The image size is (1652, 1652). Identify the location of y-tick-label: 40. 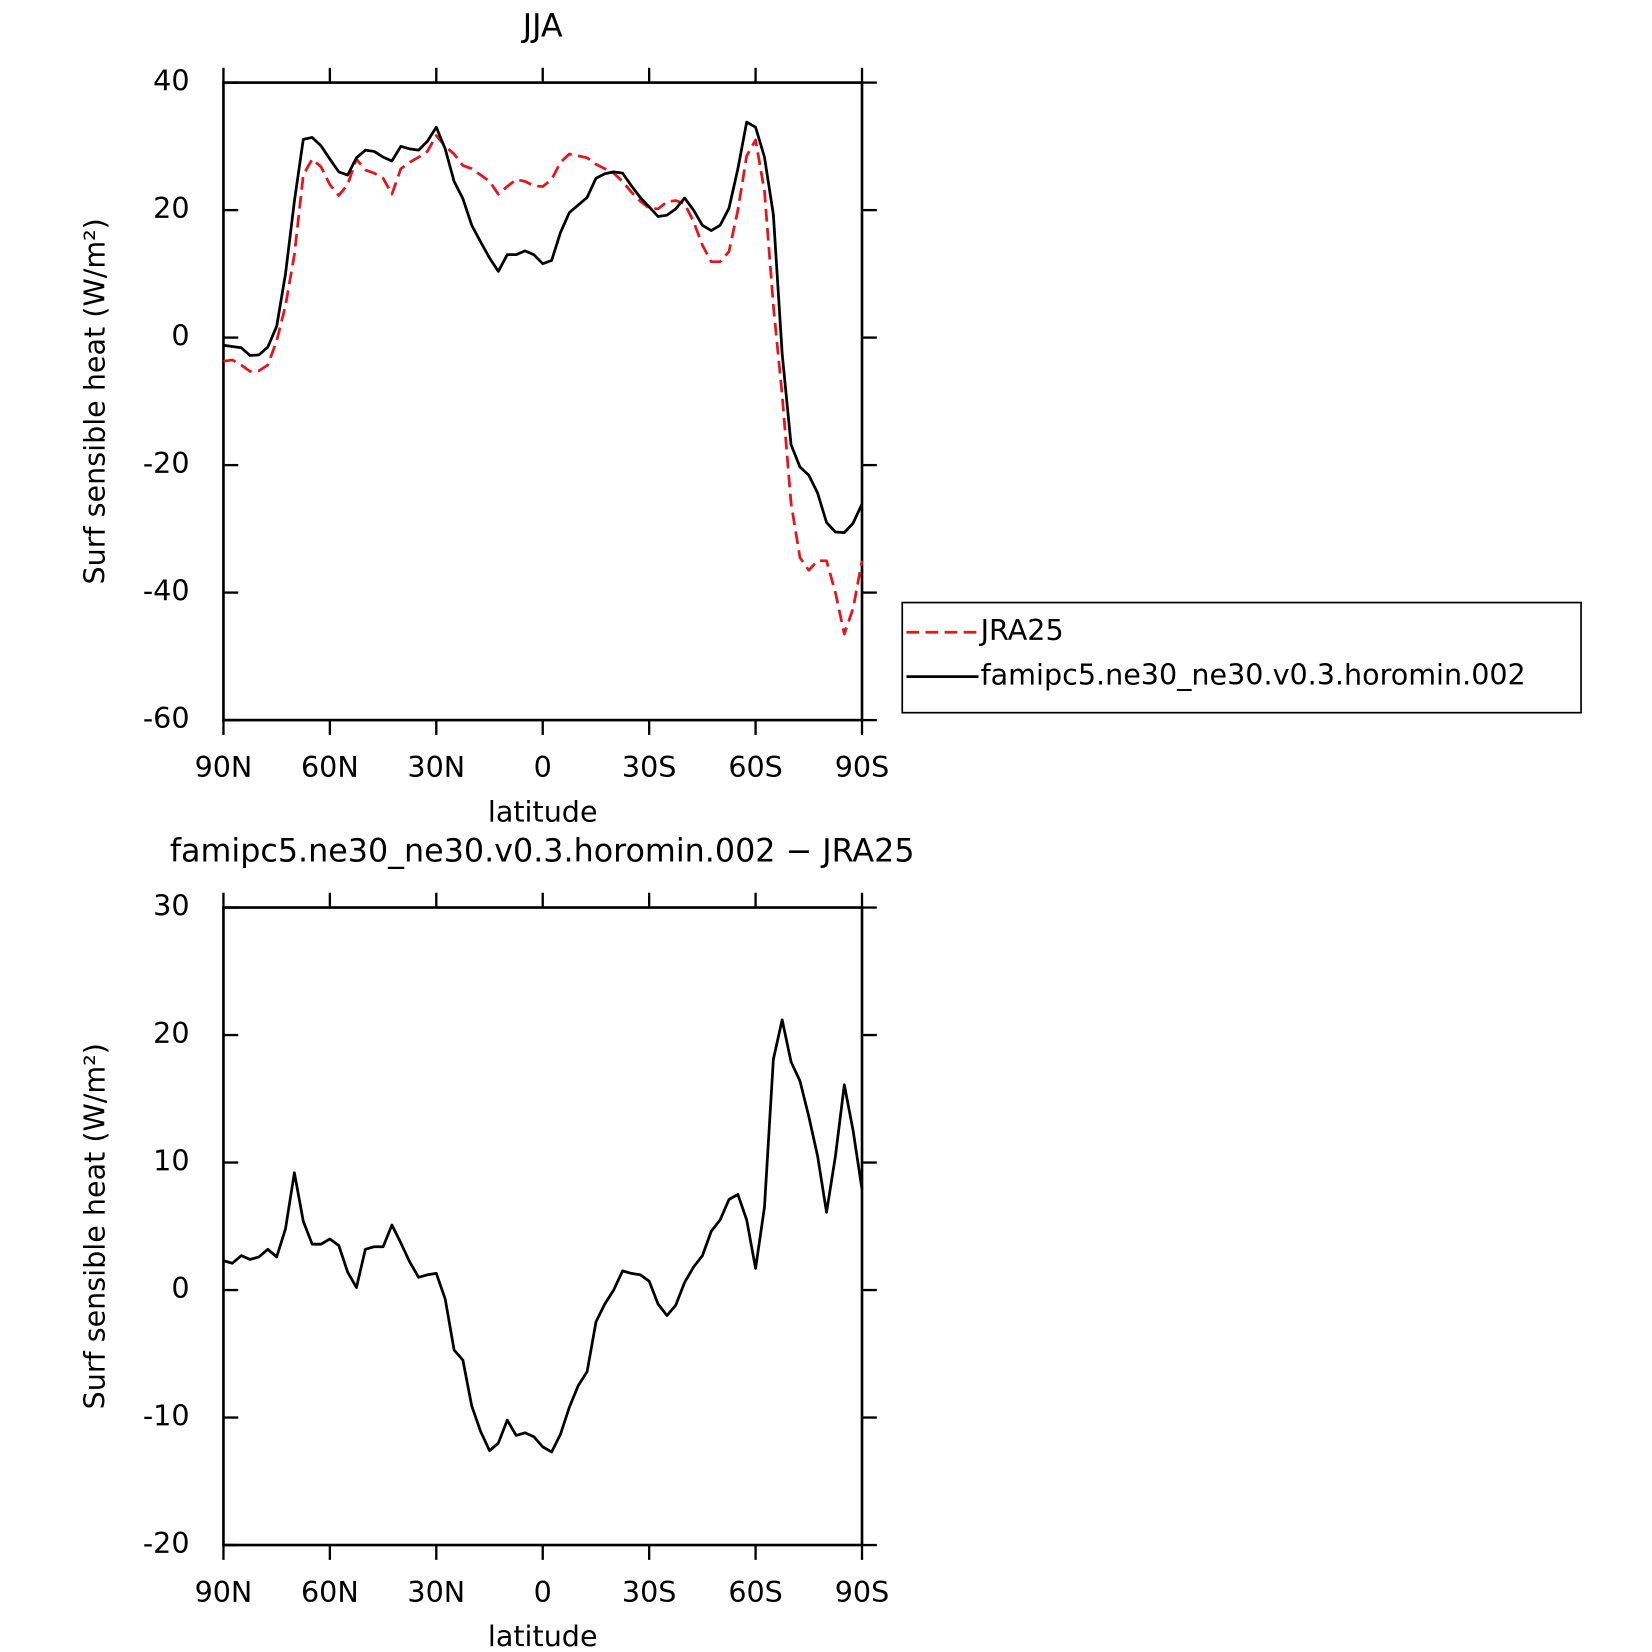
(171, 81).